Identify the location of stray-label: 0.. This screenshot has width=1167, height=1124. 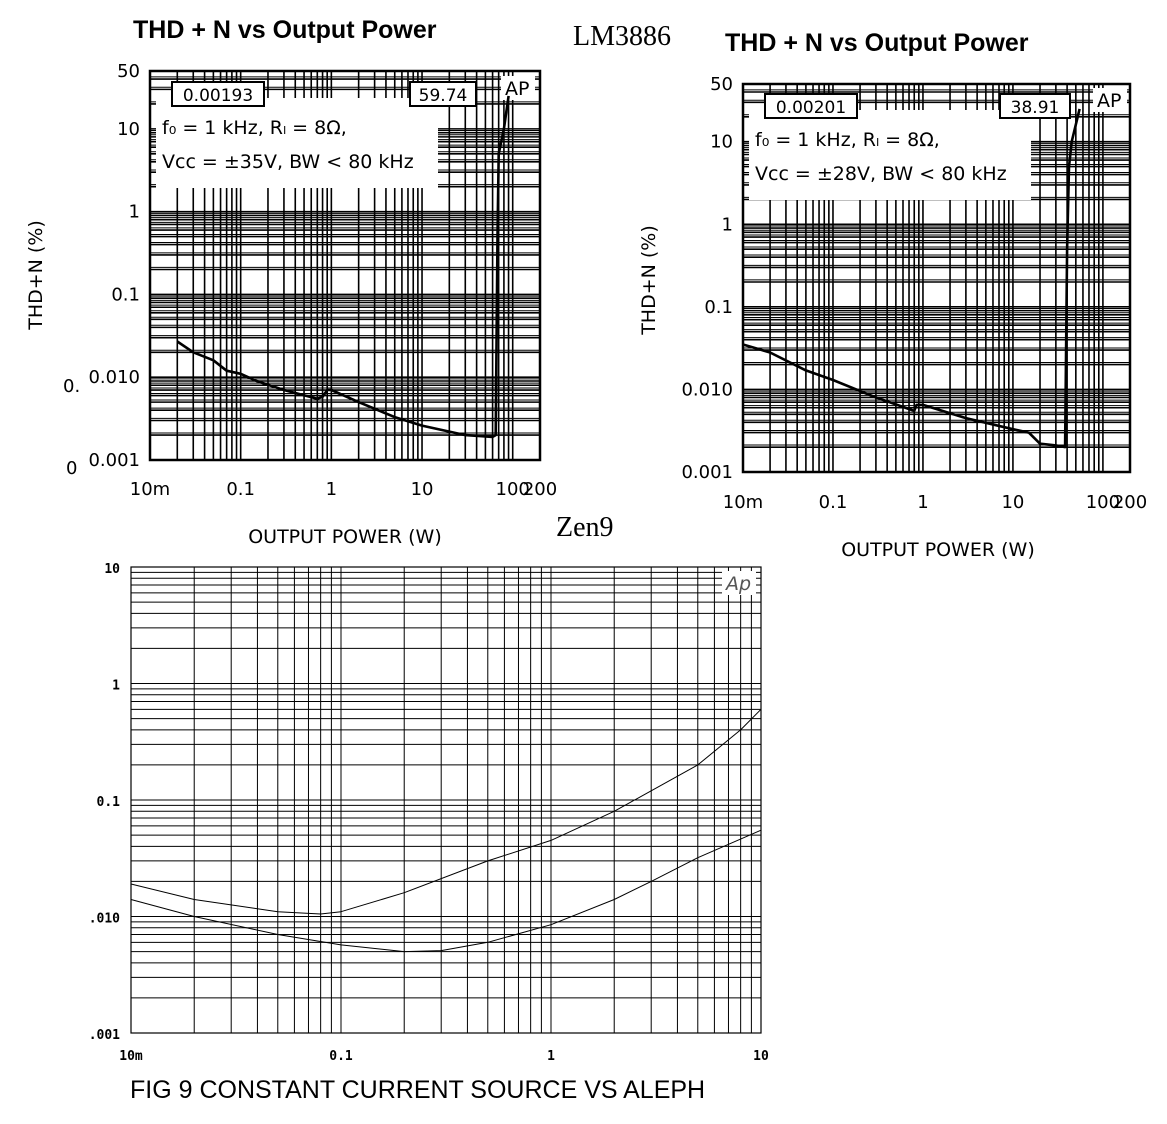
(71, 386).